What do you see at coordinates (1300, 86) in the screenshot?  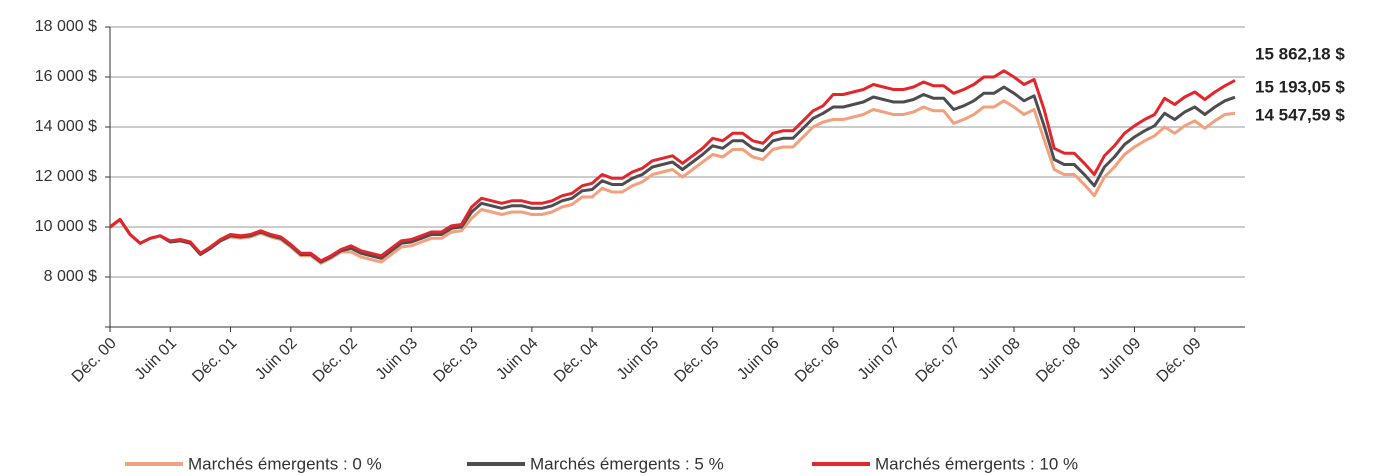 I see `end-label: 15 193,05 $` at bounding box center [1300, 86].